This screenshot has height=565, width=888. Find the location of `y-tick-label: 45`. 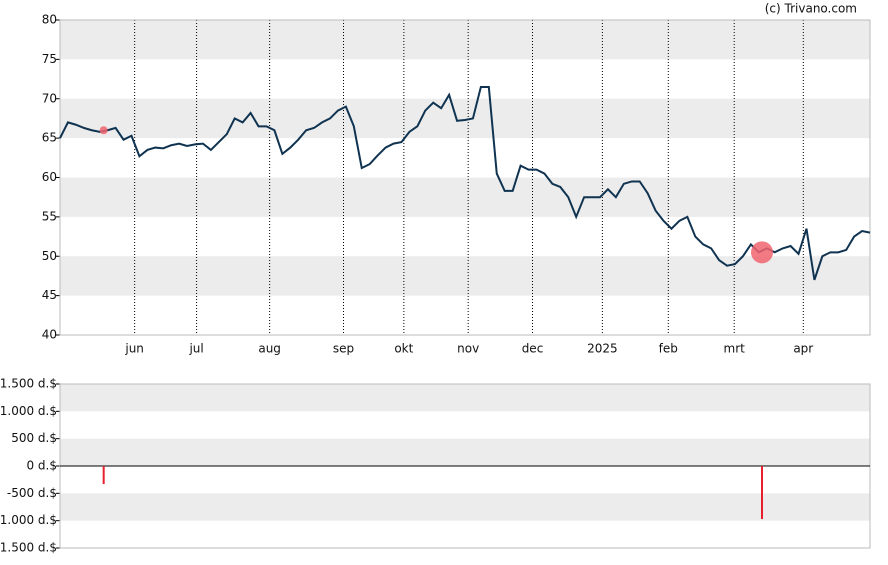

y-tick-label: 45 is located at coordinates (49, 295).